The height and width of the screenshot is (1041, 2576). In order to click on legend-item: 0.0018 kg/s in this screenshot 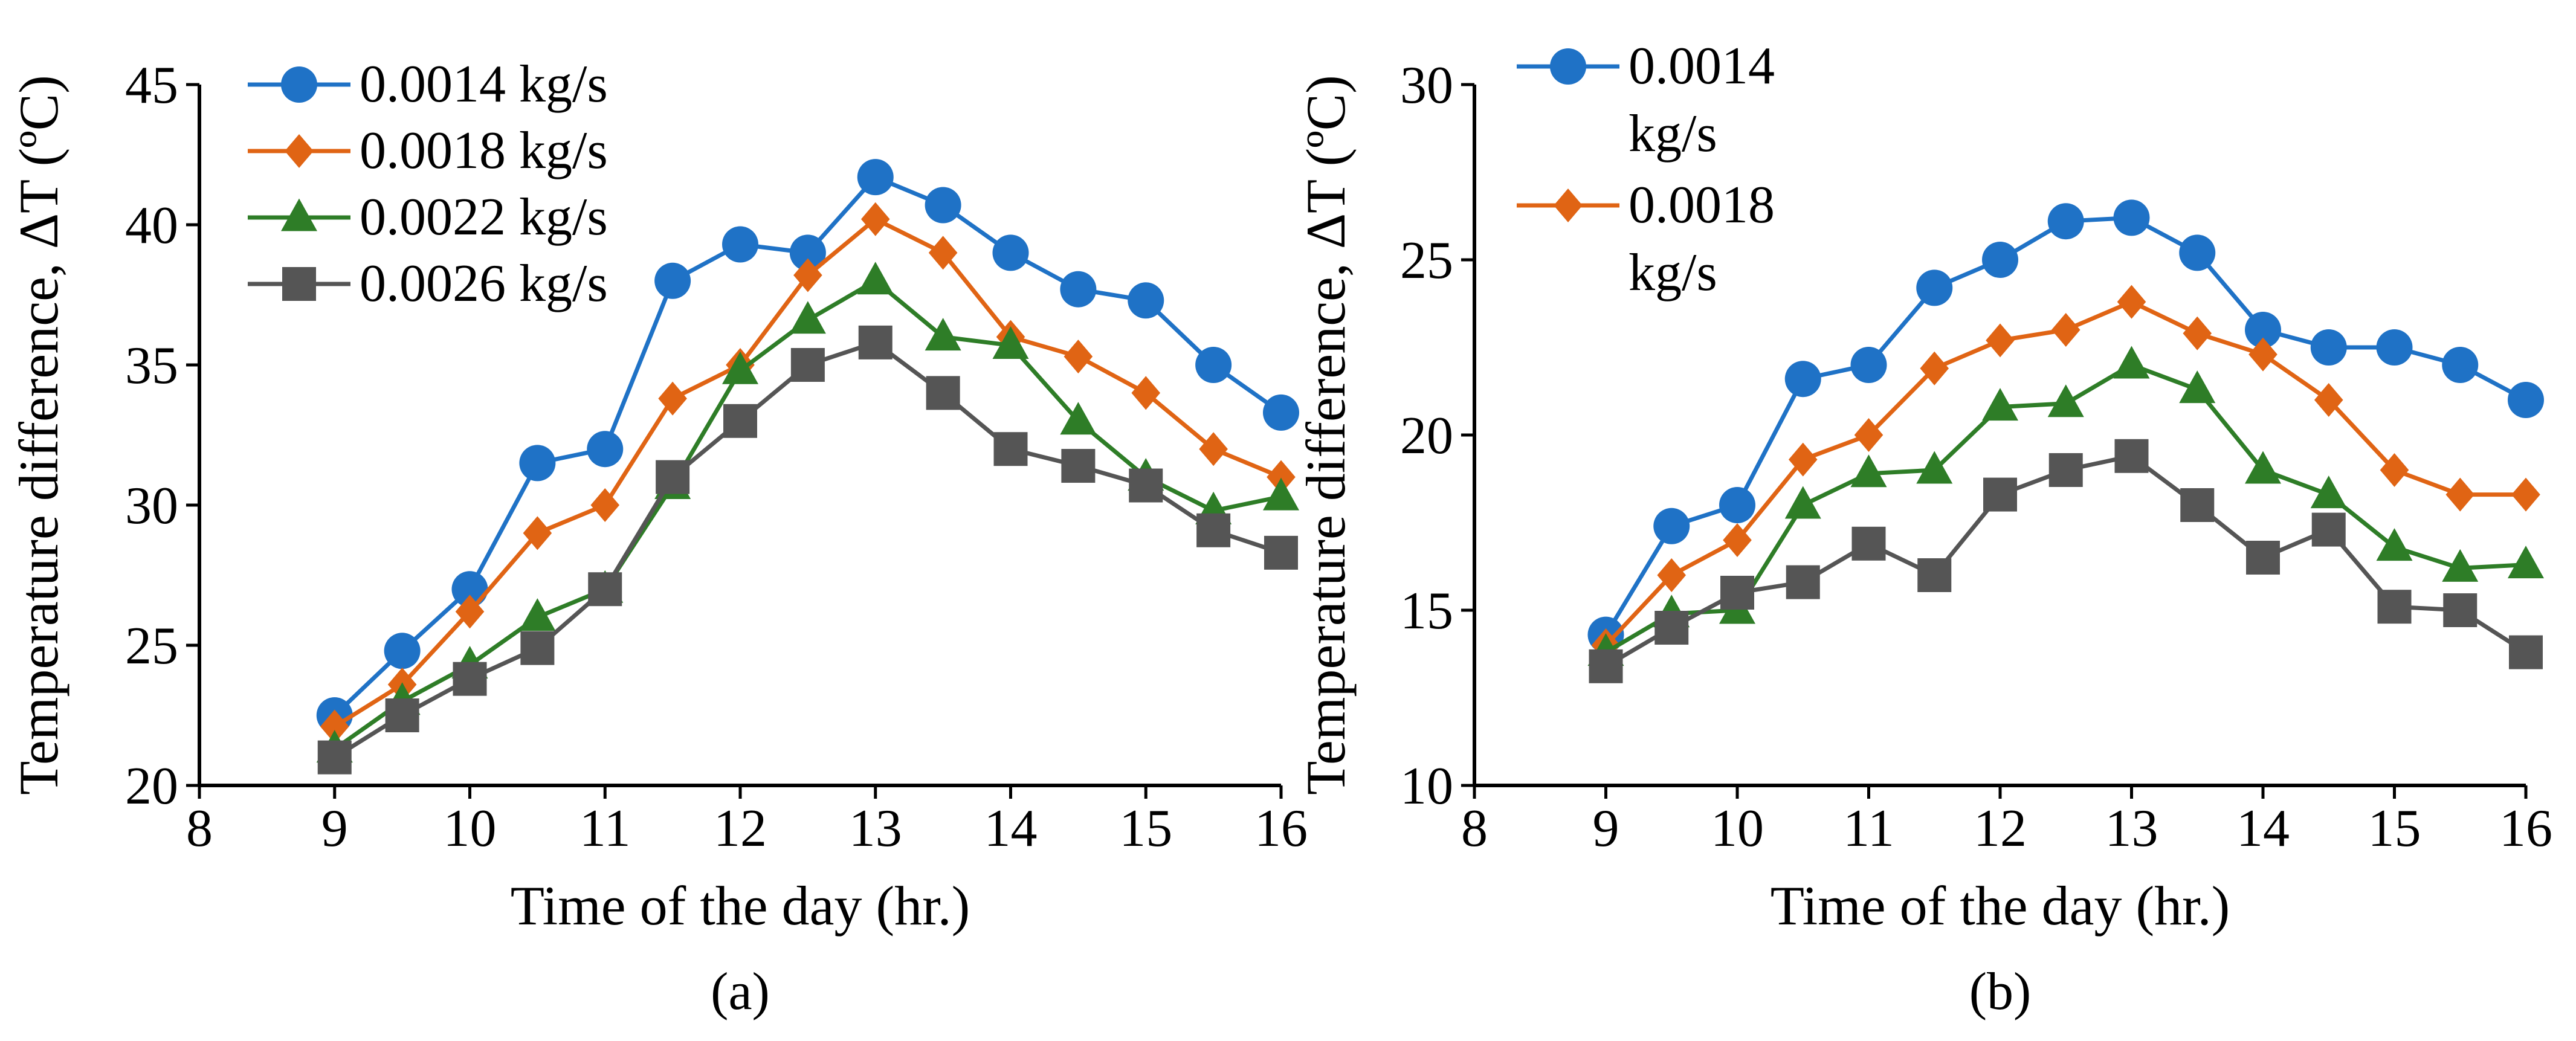, I will do `click(428, 151)`.